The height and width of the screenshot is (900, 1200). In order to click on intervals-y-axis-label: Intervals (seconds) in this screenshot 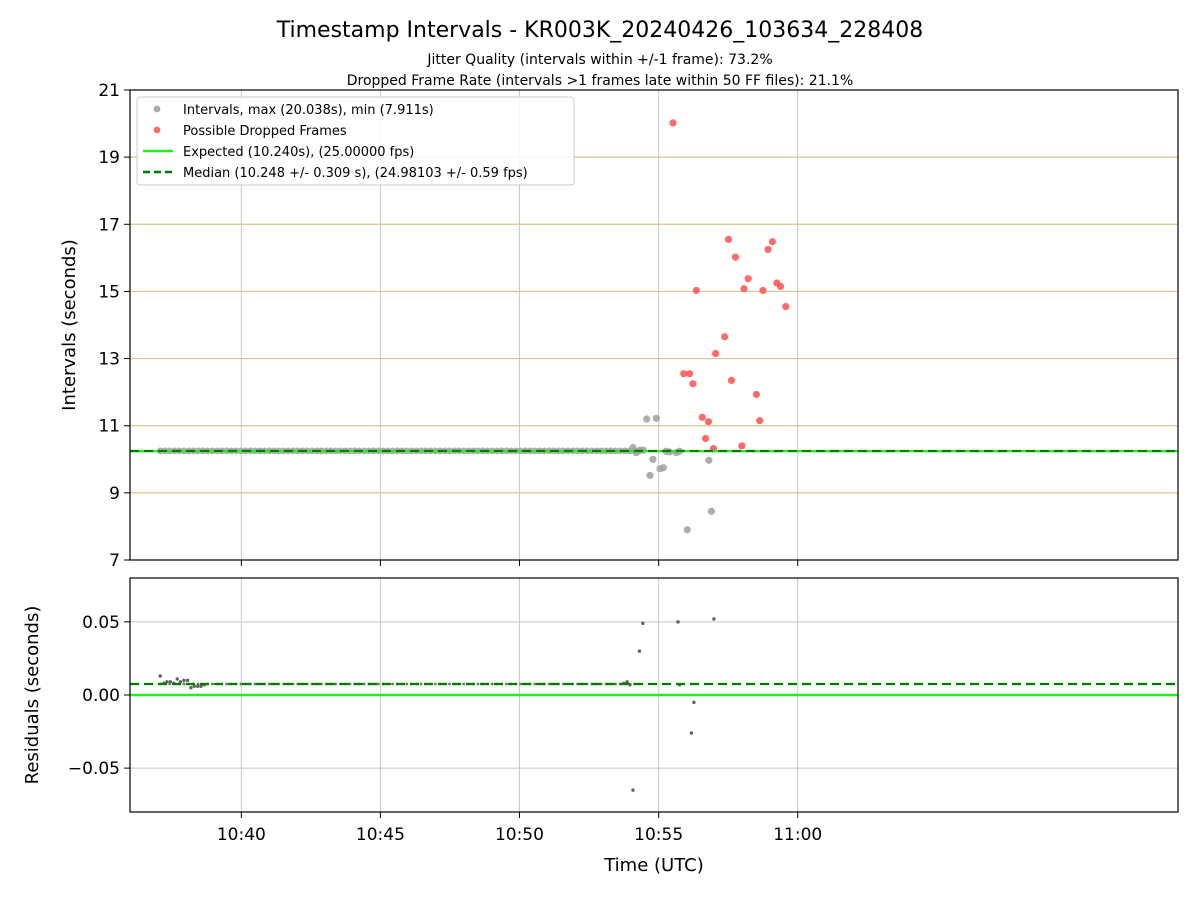, I will do `click(69, 325)`.